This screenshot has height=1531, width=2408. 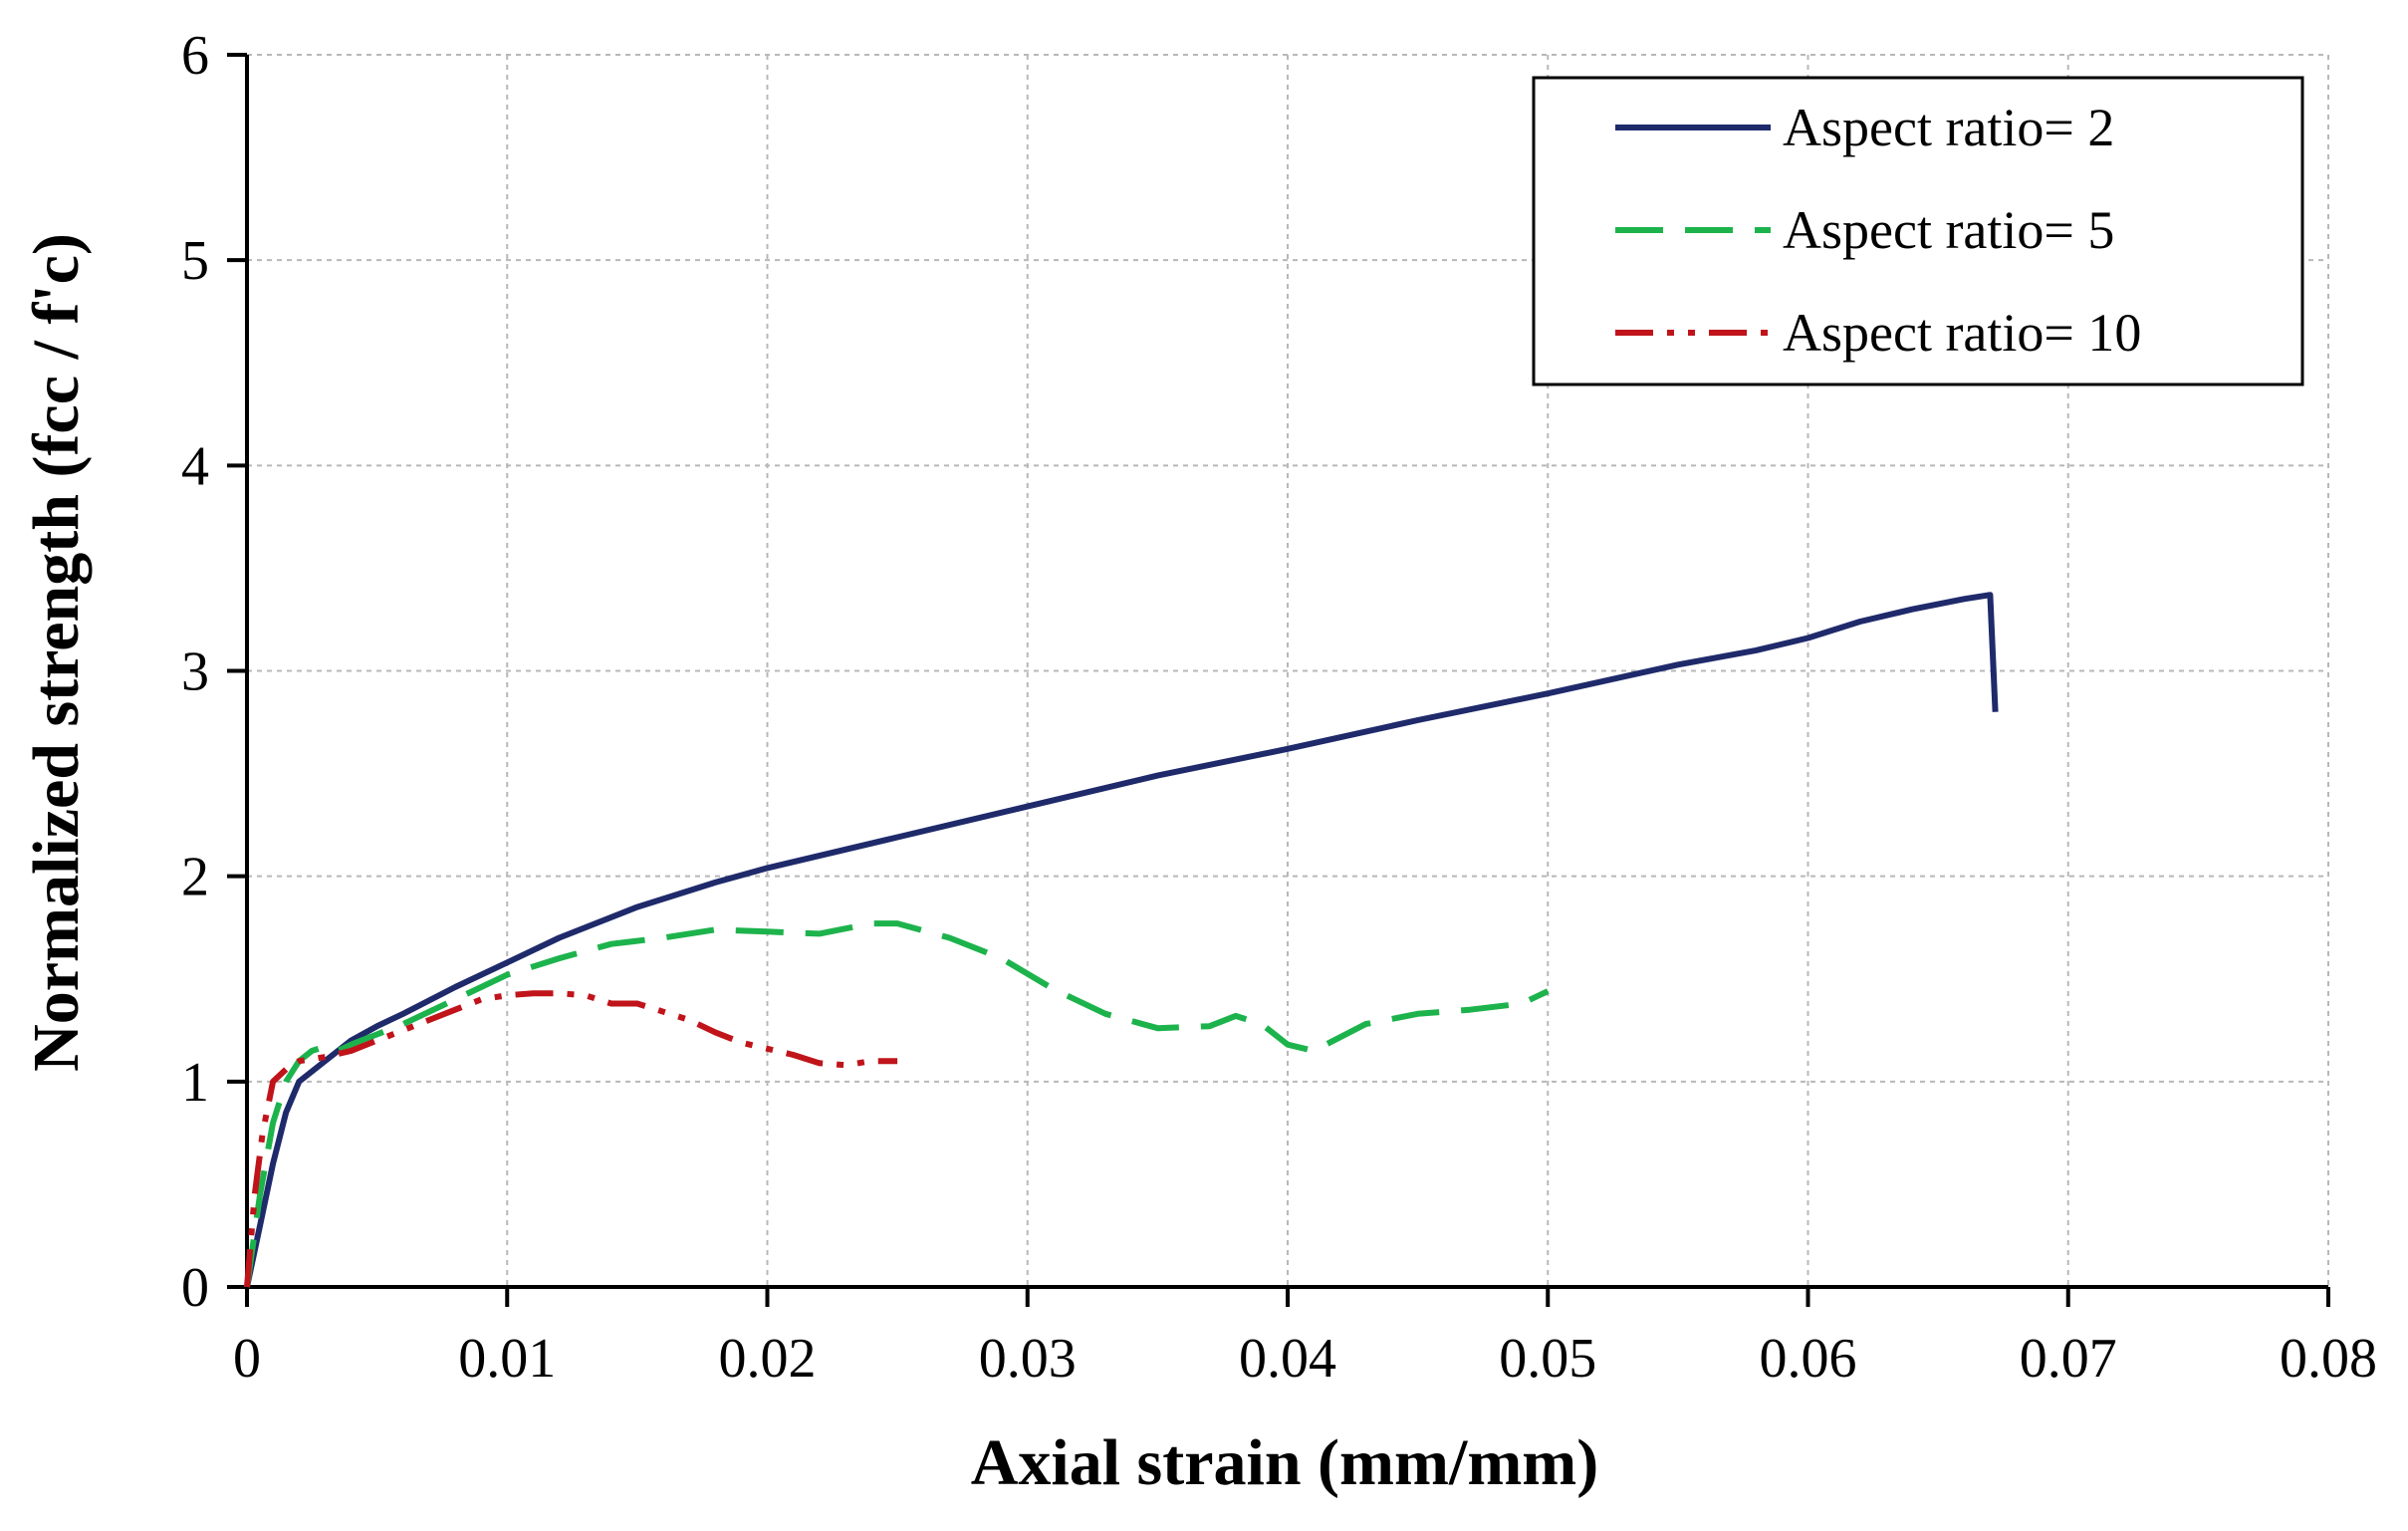 What do you see at coordinates (1808, 1359) in the screenshot?
I see `x-tick-label-6: 0.06` at bounding box center [1808, 1359].